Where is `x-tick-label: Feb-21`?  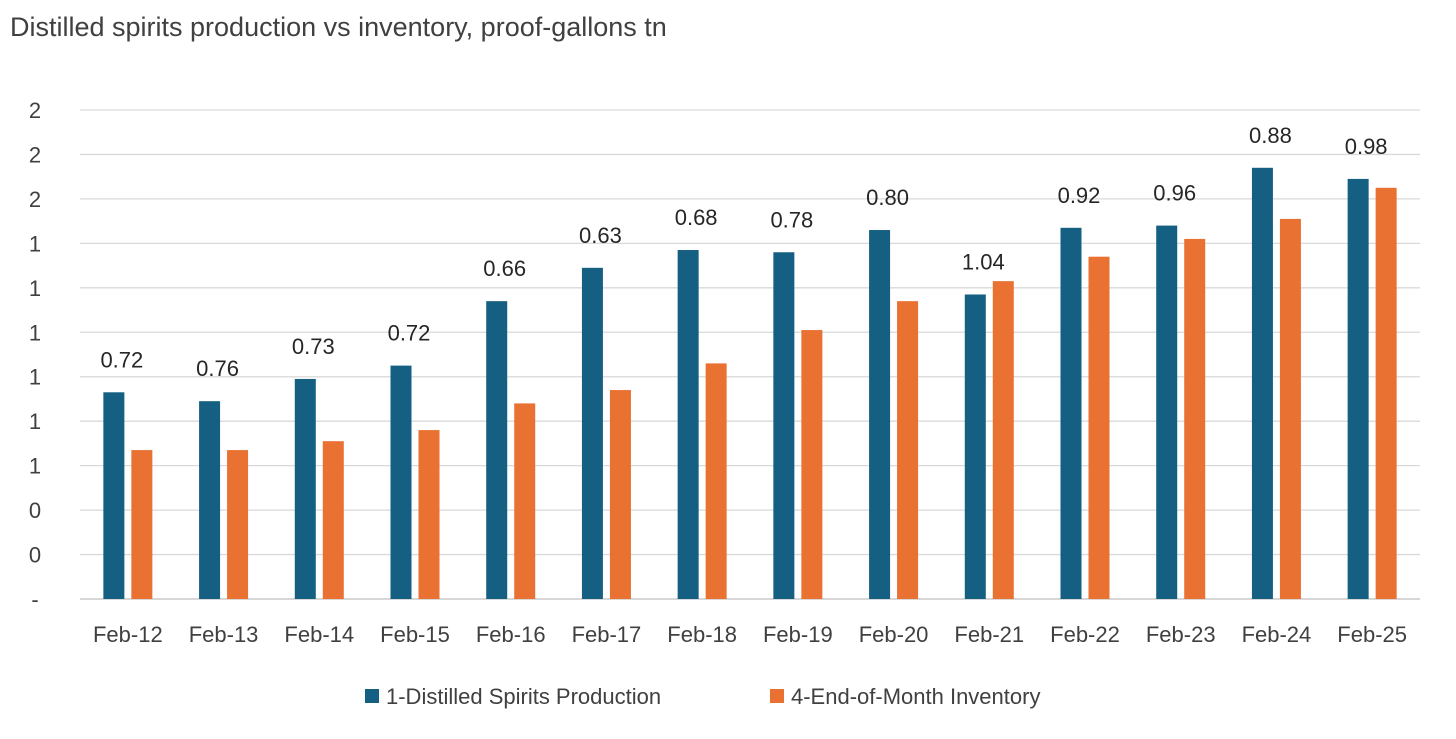
x-tick-label: Feb-21 is located at coordinates (989, 634).